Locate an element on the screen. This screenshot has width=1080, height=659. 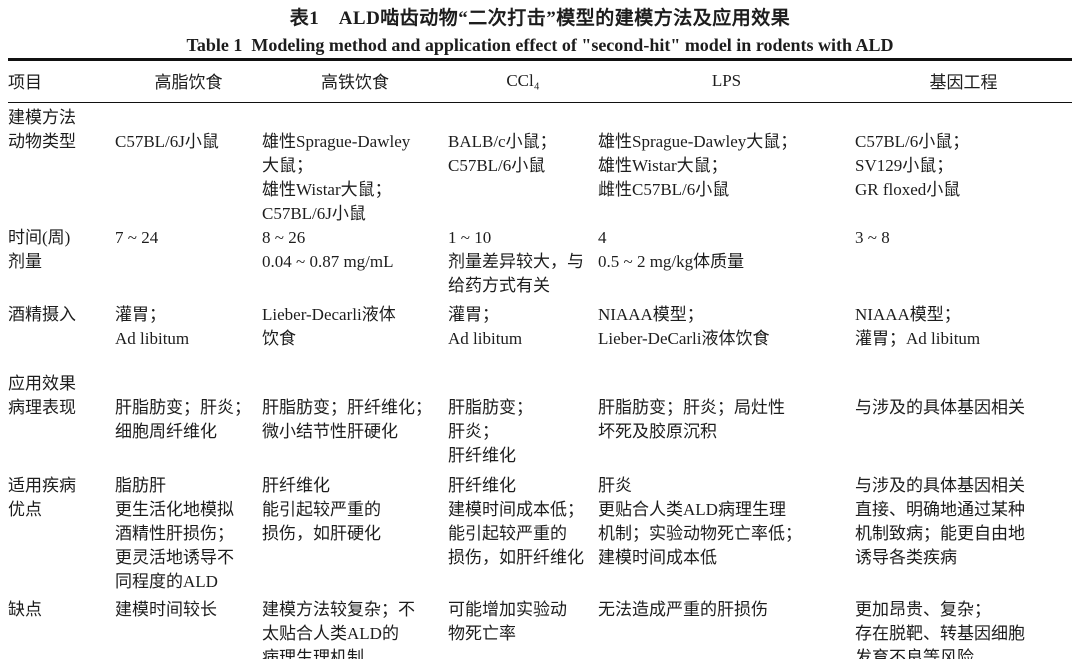
column-header-high-fat: 高脂饮食 is located at coordinates (188, 81).